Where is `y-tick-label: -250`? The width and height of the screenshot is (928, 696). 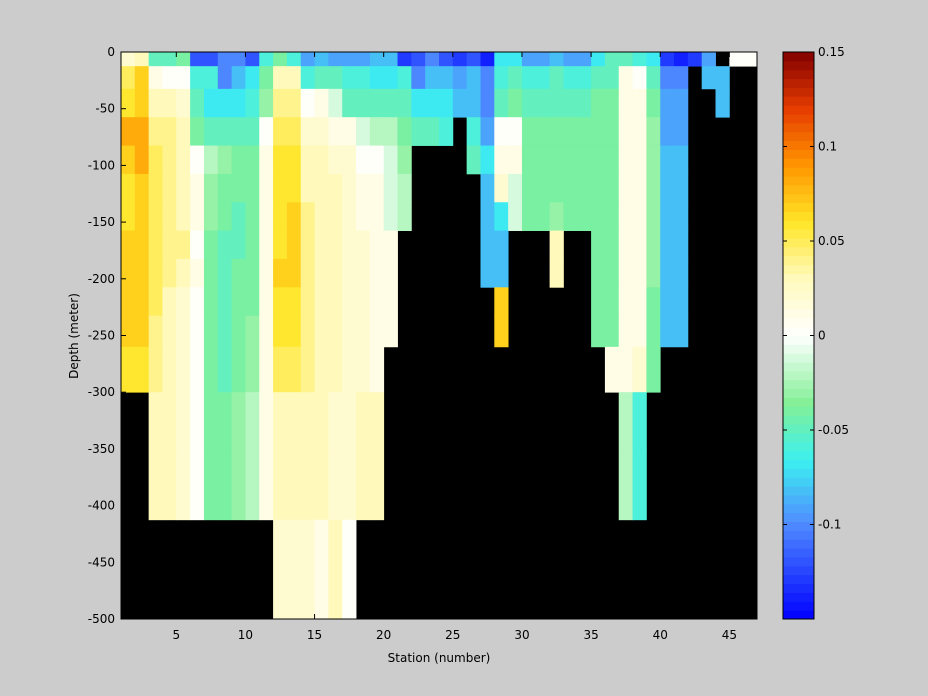
y-tick-label: -250 is located at coordinates (101, 336).